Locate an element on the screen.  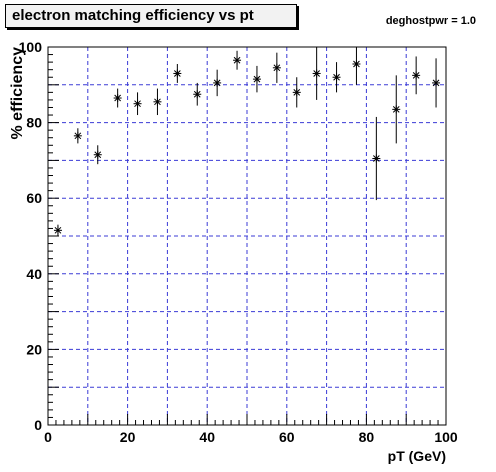
x-axis-title: pT (GeV) is located at coordinates (417, 456).